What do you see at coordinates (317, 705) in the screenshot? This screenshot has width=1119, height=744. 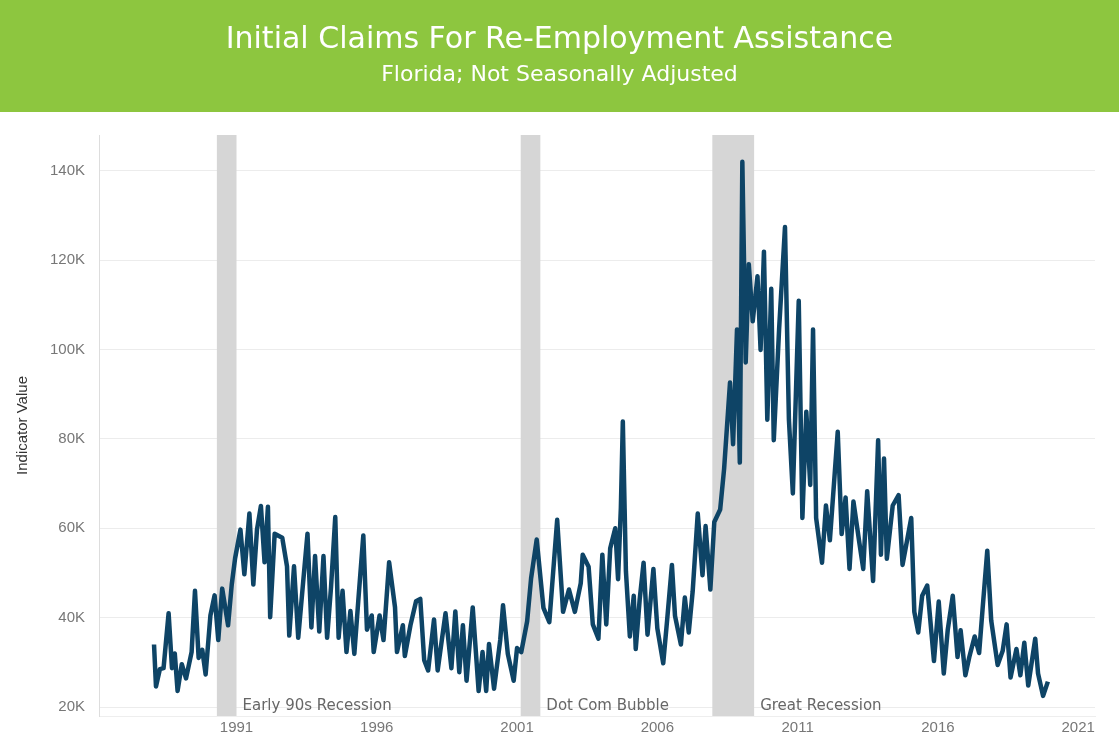 I see `band-label: Early 90s Recession` at bounding box center [317, 705].